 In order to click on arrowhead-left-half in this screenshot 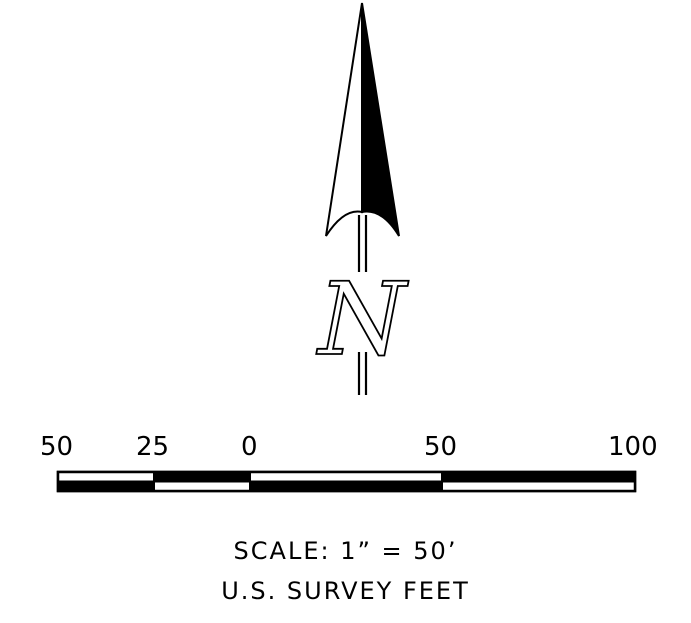, I will do `click(344, 119)`.